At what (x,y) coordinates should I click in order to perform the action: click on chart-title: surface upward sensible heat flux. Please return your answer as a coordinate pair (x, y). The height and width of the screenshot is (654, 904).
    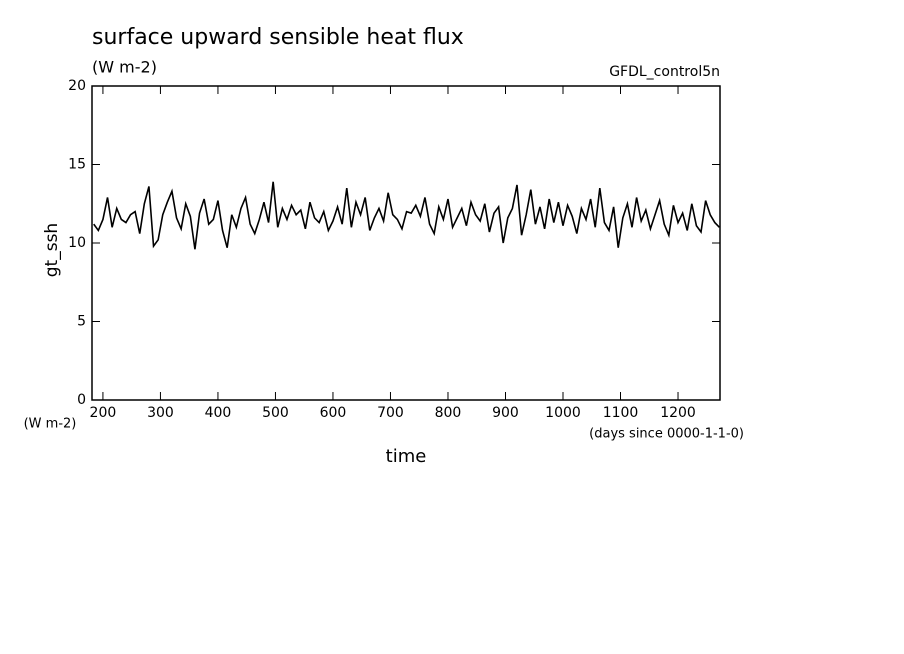
    Looking at the image, I should click on (278, 37).